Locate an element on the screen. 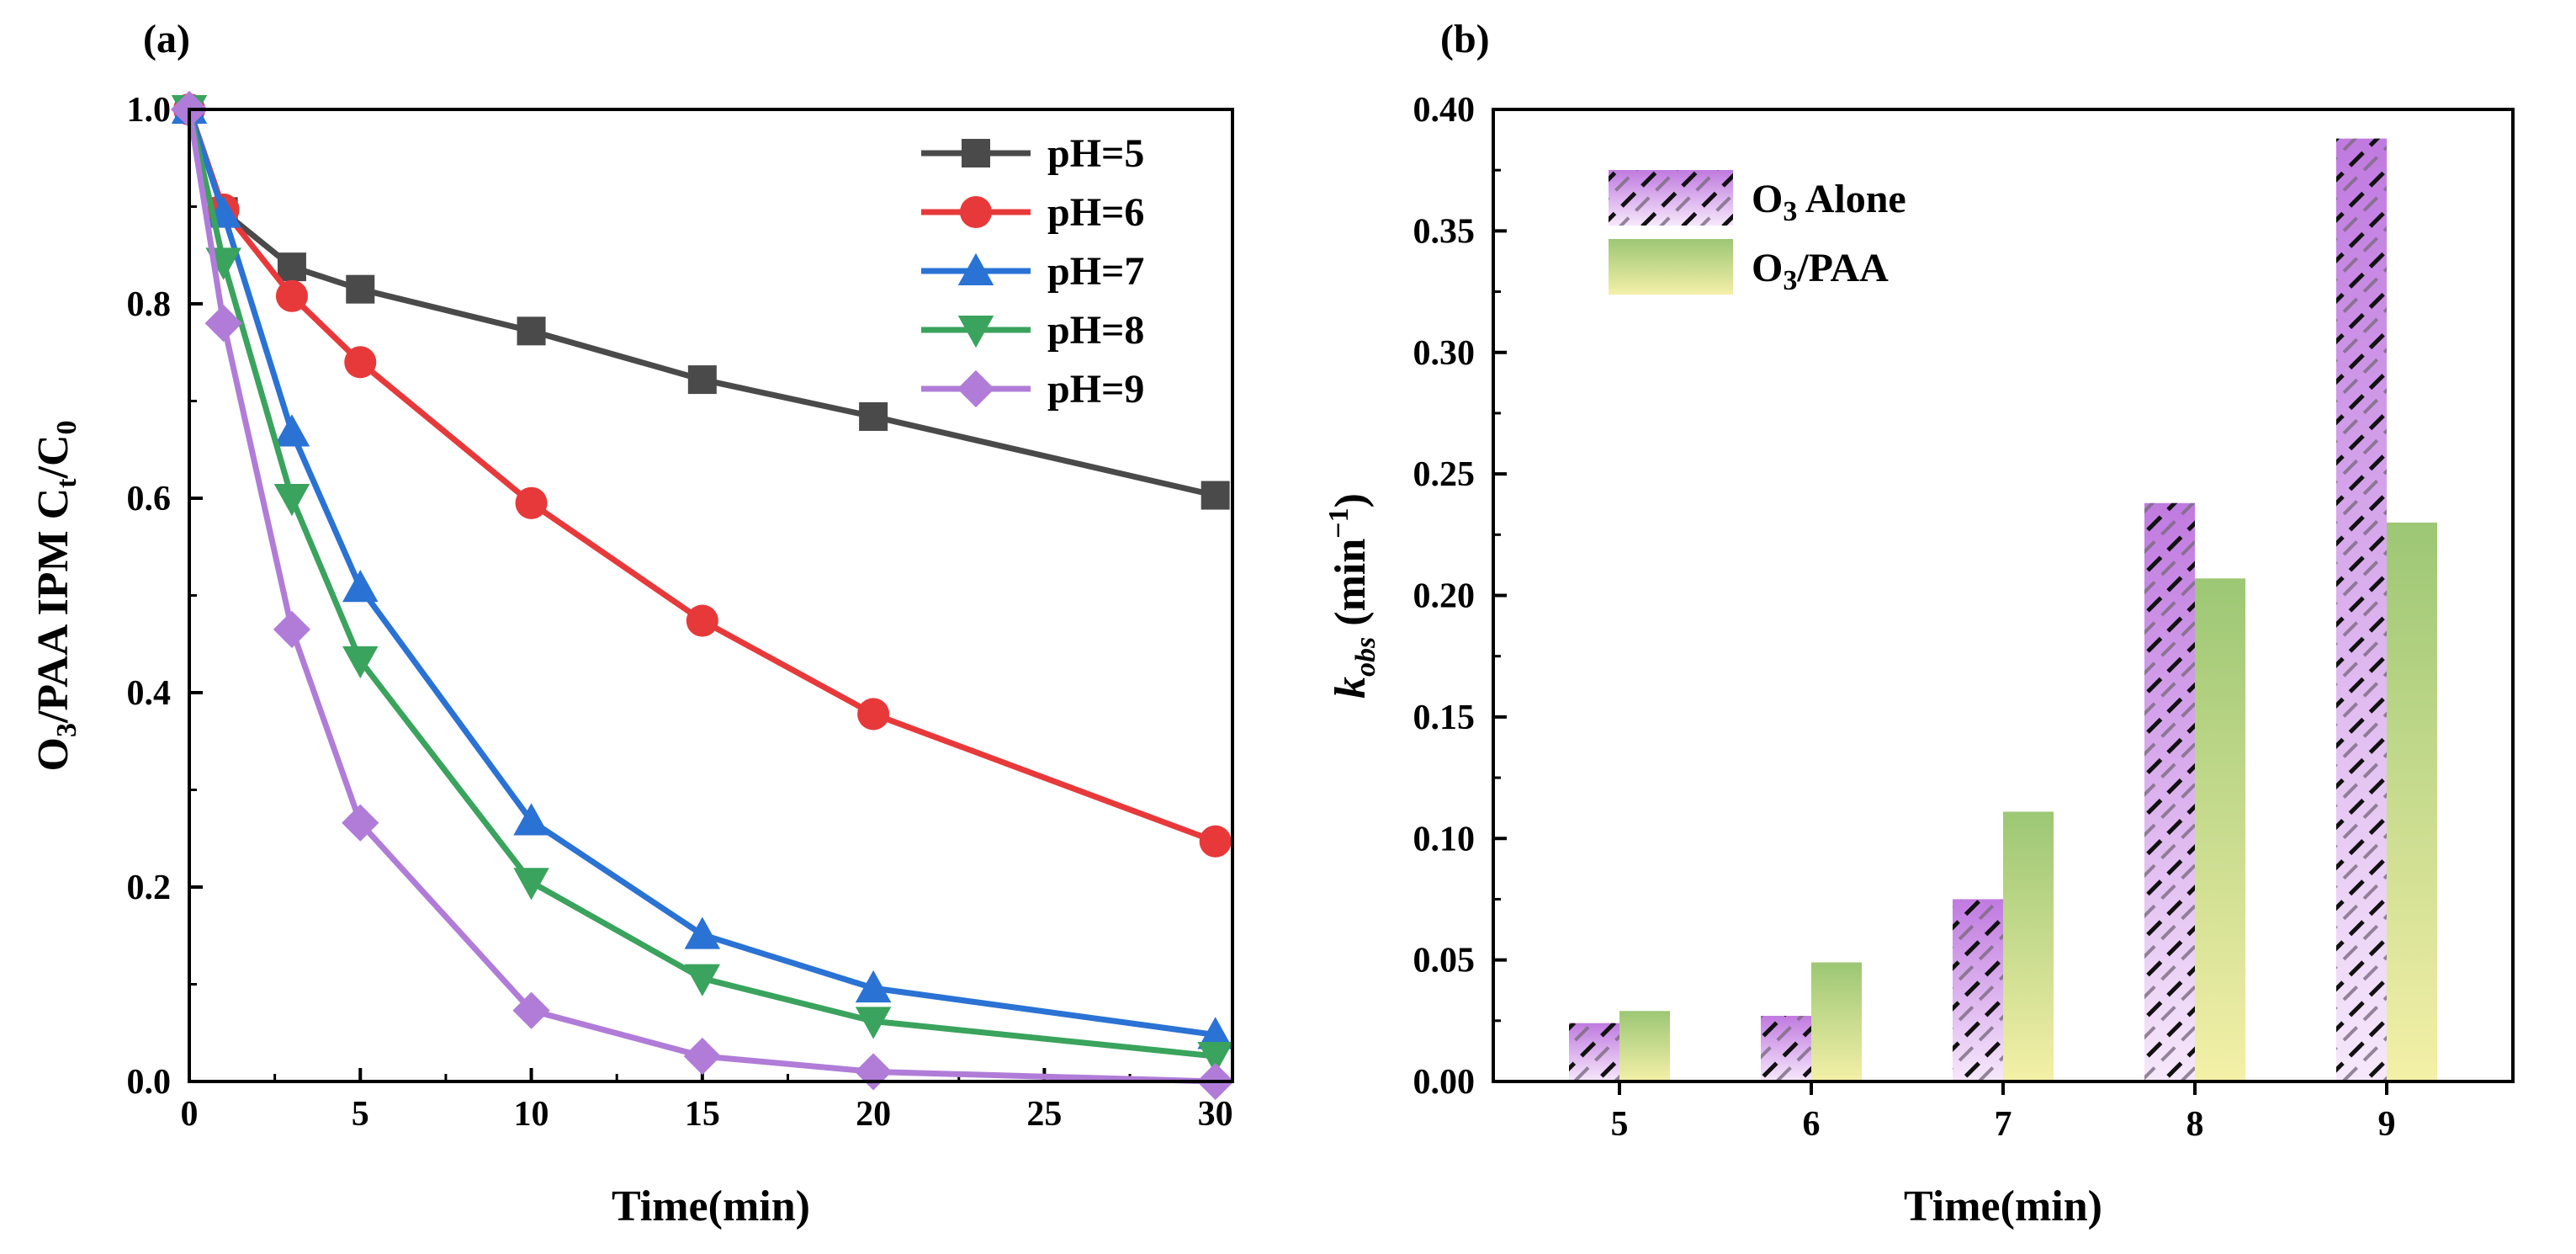 The image size is (2576, 1254). y-tick-label: 0.00 is located at coordinates (1444, 1082).